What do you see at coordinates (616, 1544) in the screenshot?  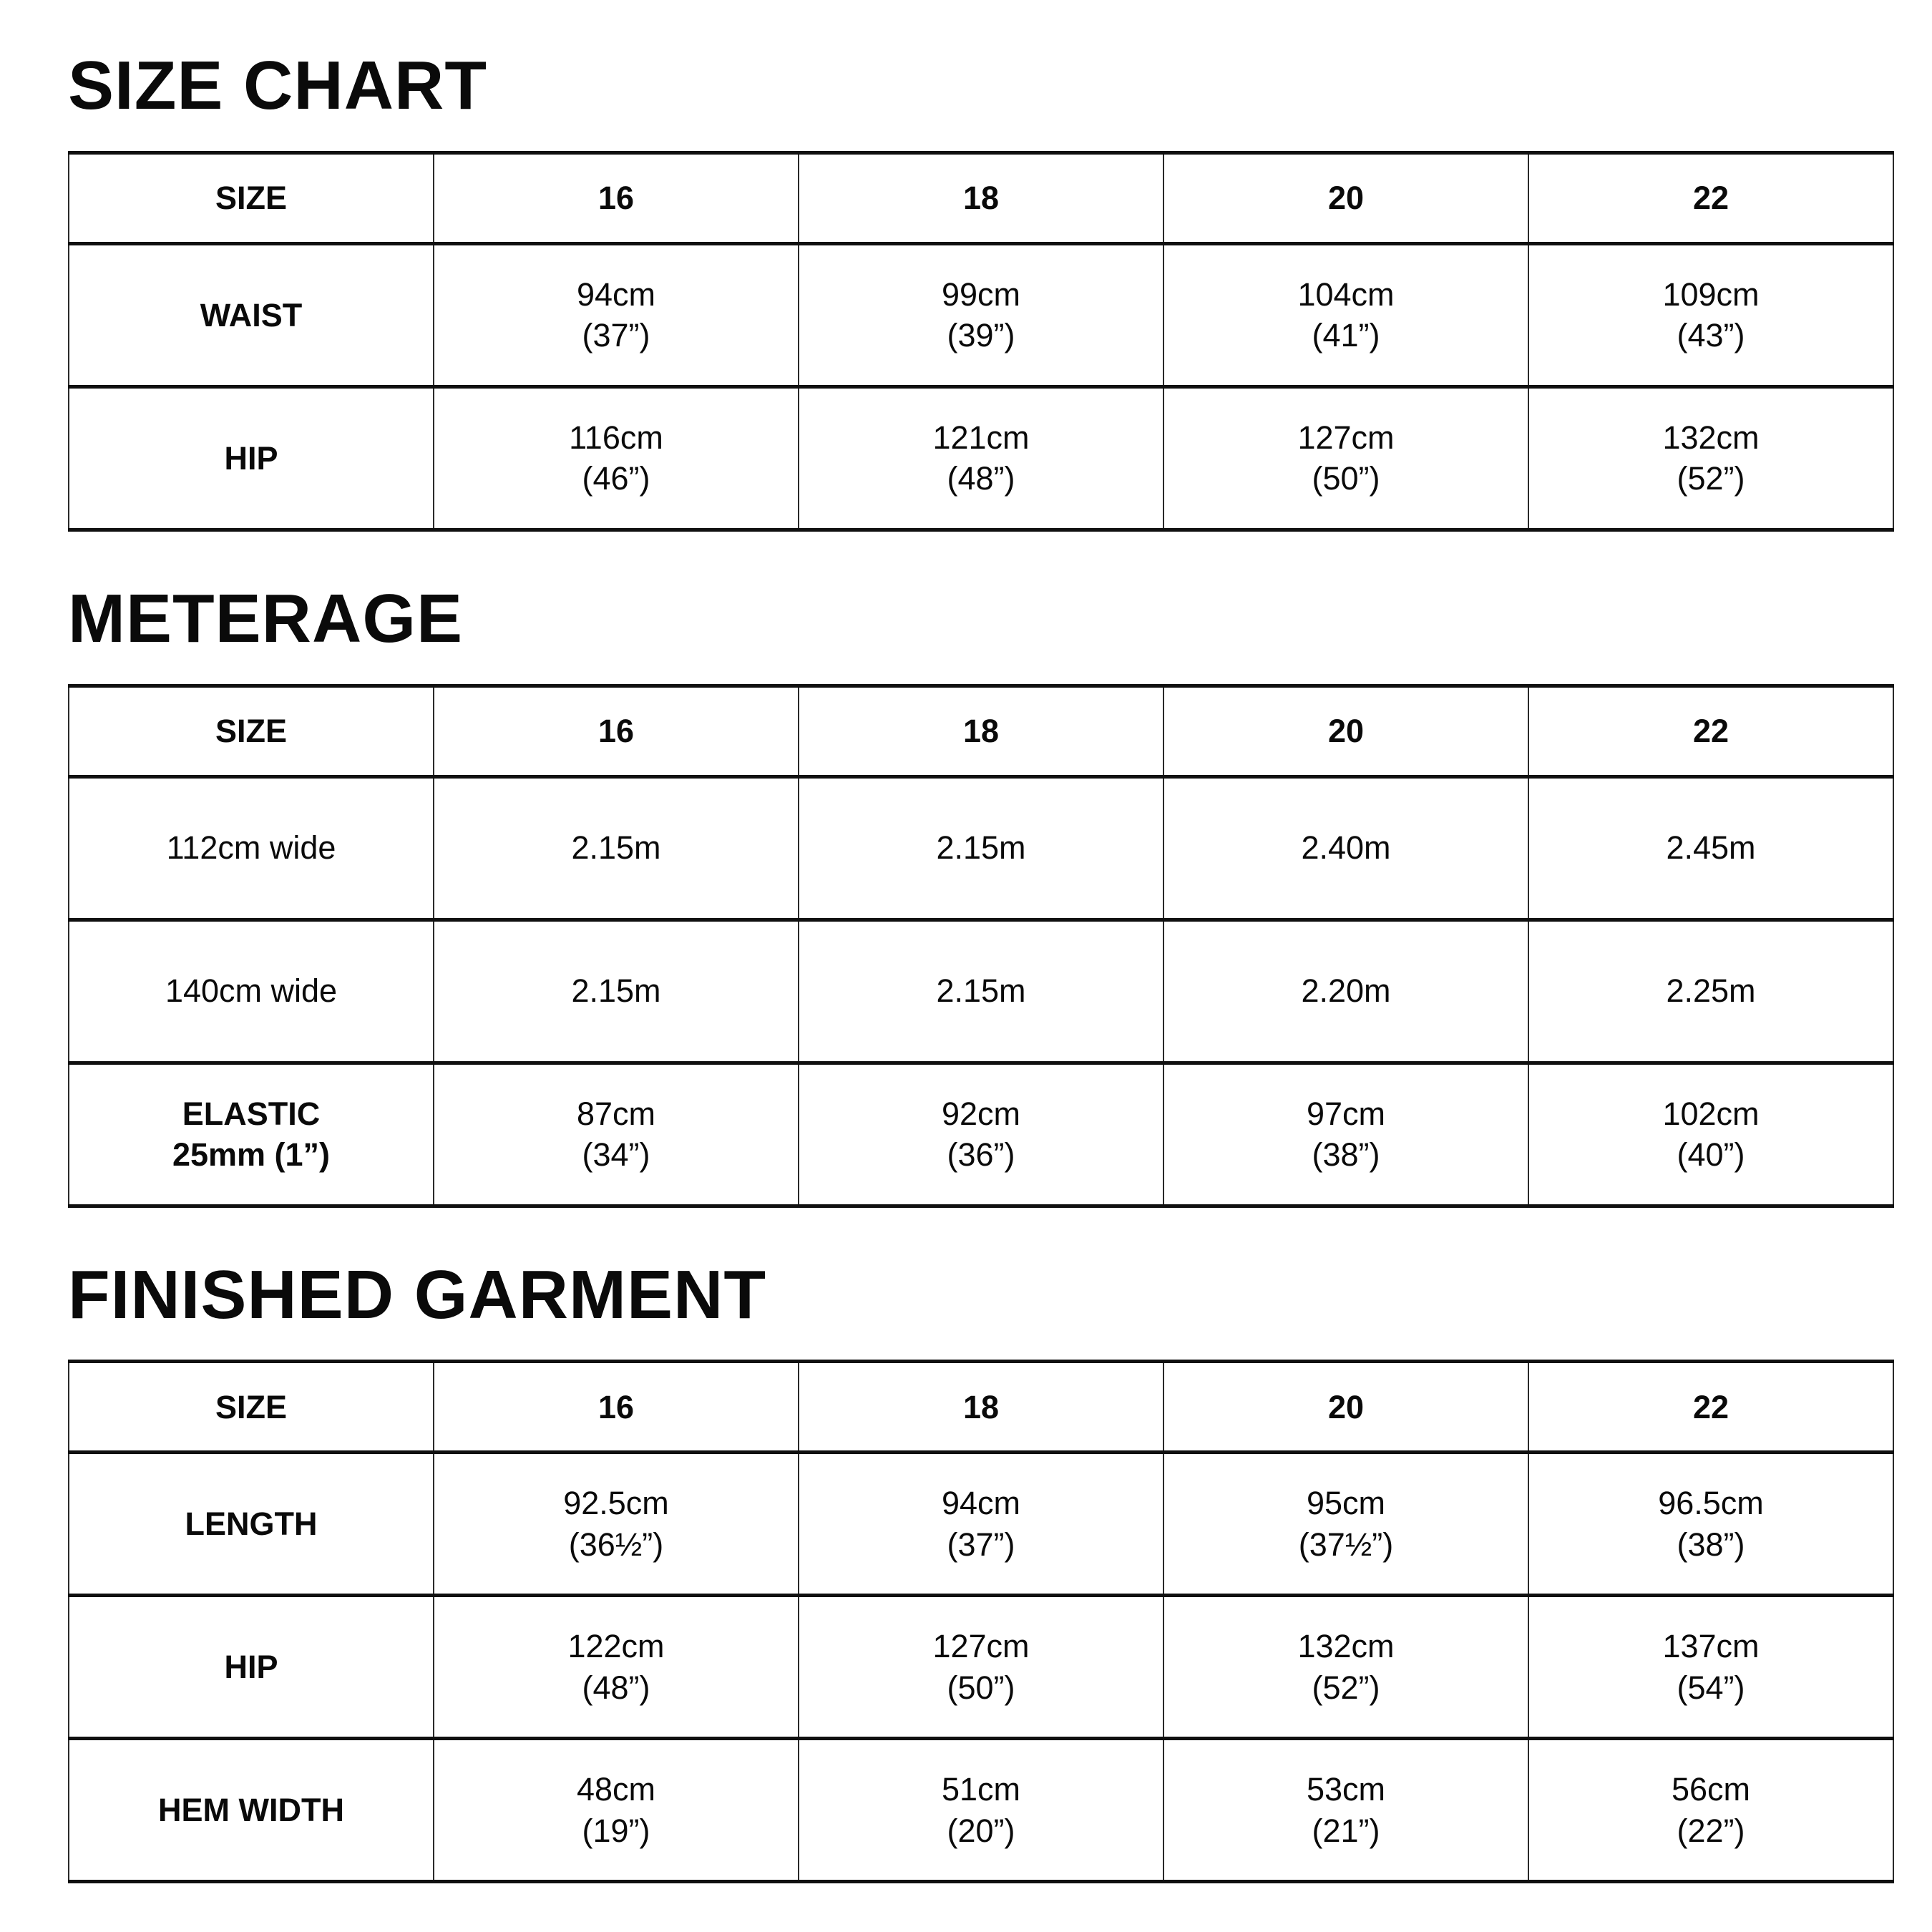 I see `cell-inches: (36½”)` at bounding box center [616, 1544].